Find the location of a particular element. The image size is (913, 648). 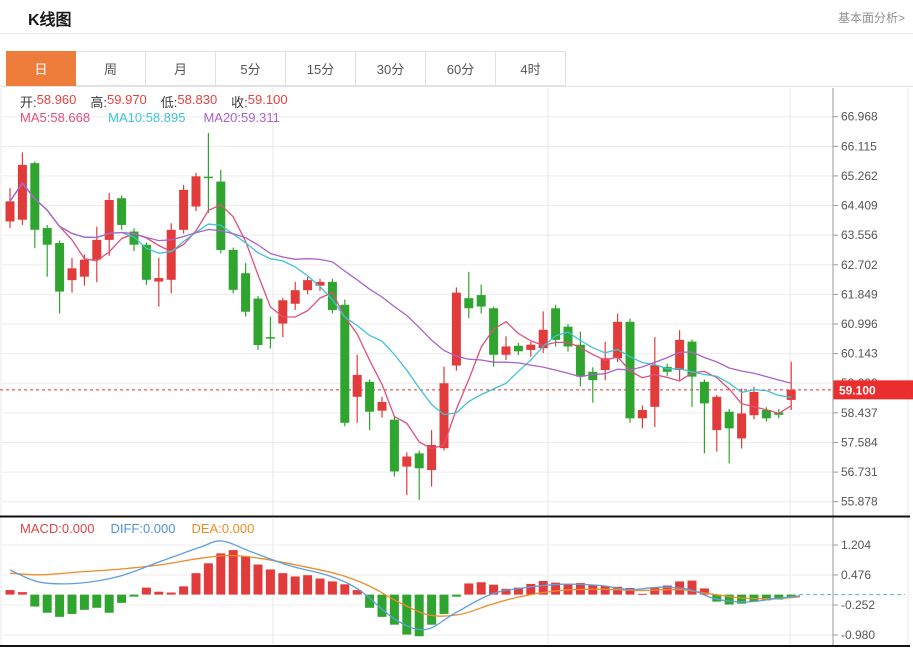

low-value: 58.830 is located at coordinates (197, 99).